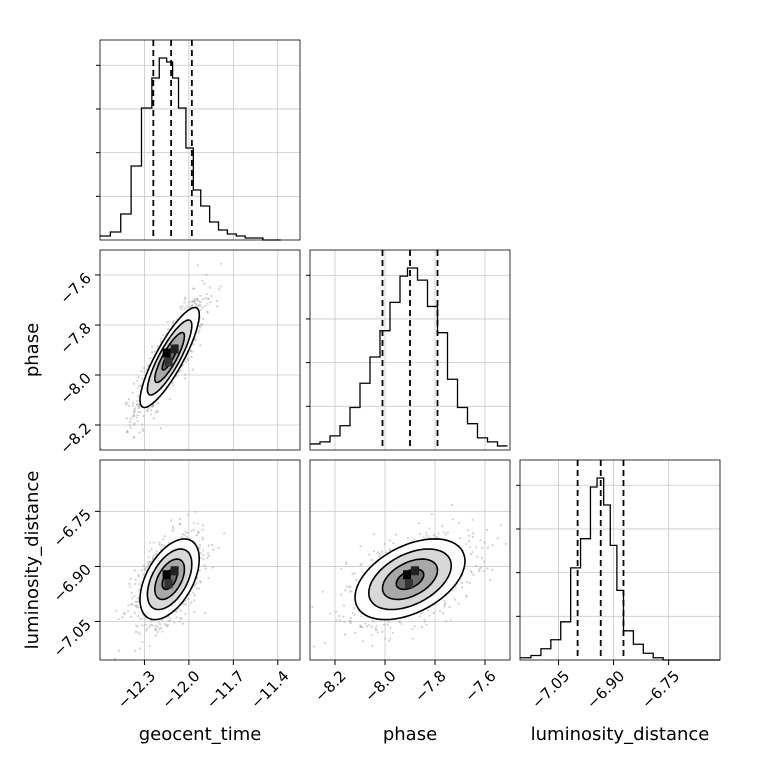 Image resolution: width=760 pixels, height=760 pixels. What do you see at coordinates (72, 583) in the screenshot?
I see `y-tick-label-luminosity_distance: −6.90` at bounding box center [72, 583].